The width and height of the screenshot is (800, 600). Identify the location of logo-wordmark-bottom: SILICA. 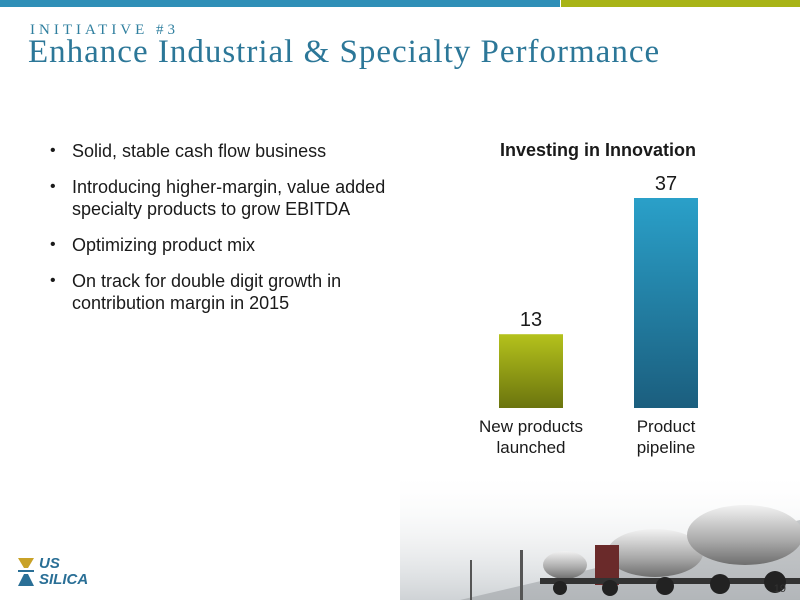
(64, 579).